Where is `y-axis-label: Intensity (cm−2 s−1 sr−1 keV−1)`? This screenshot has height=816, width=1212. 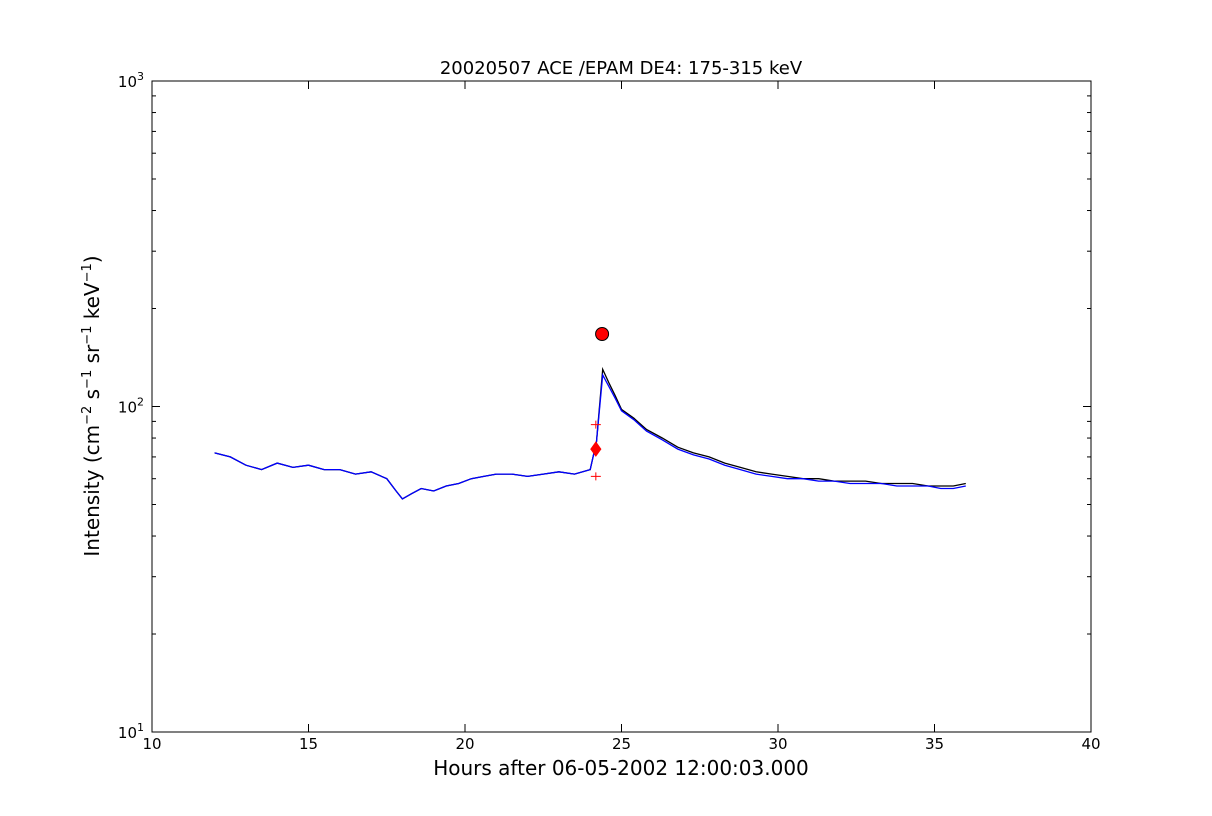 y-axis-label: Intensity (cm−2 s−1 sr−1 keV−1) is located at coordinates (92, 405).